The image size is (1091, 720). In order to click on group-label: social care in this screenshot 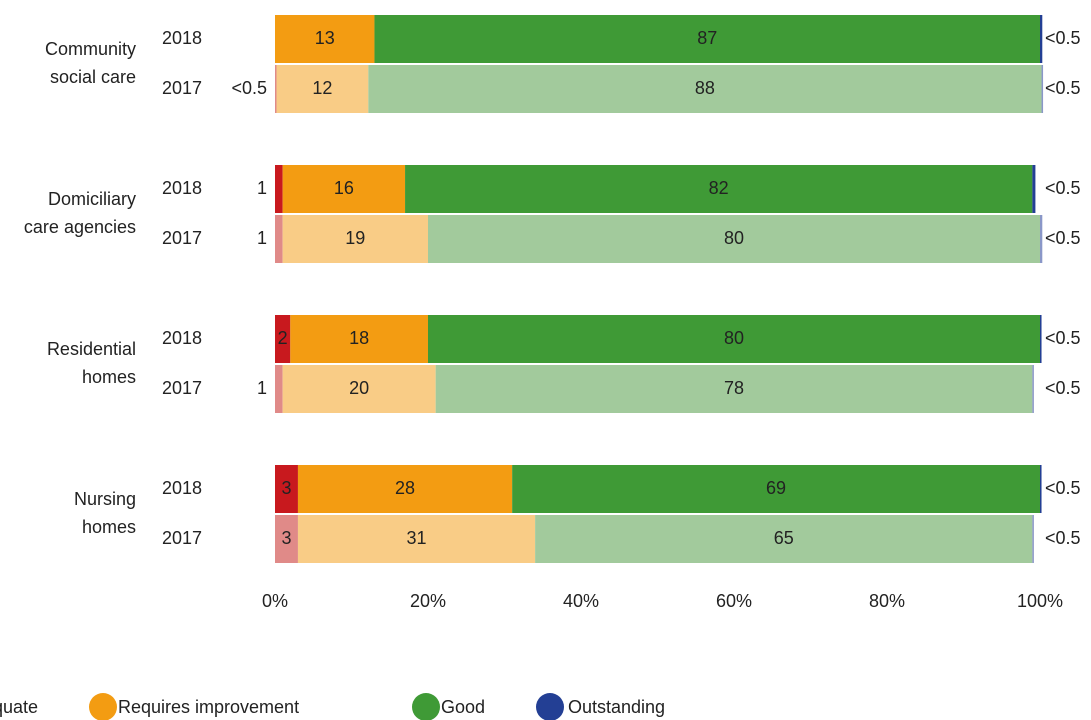, I will do `click(93, 77)`.